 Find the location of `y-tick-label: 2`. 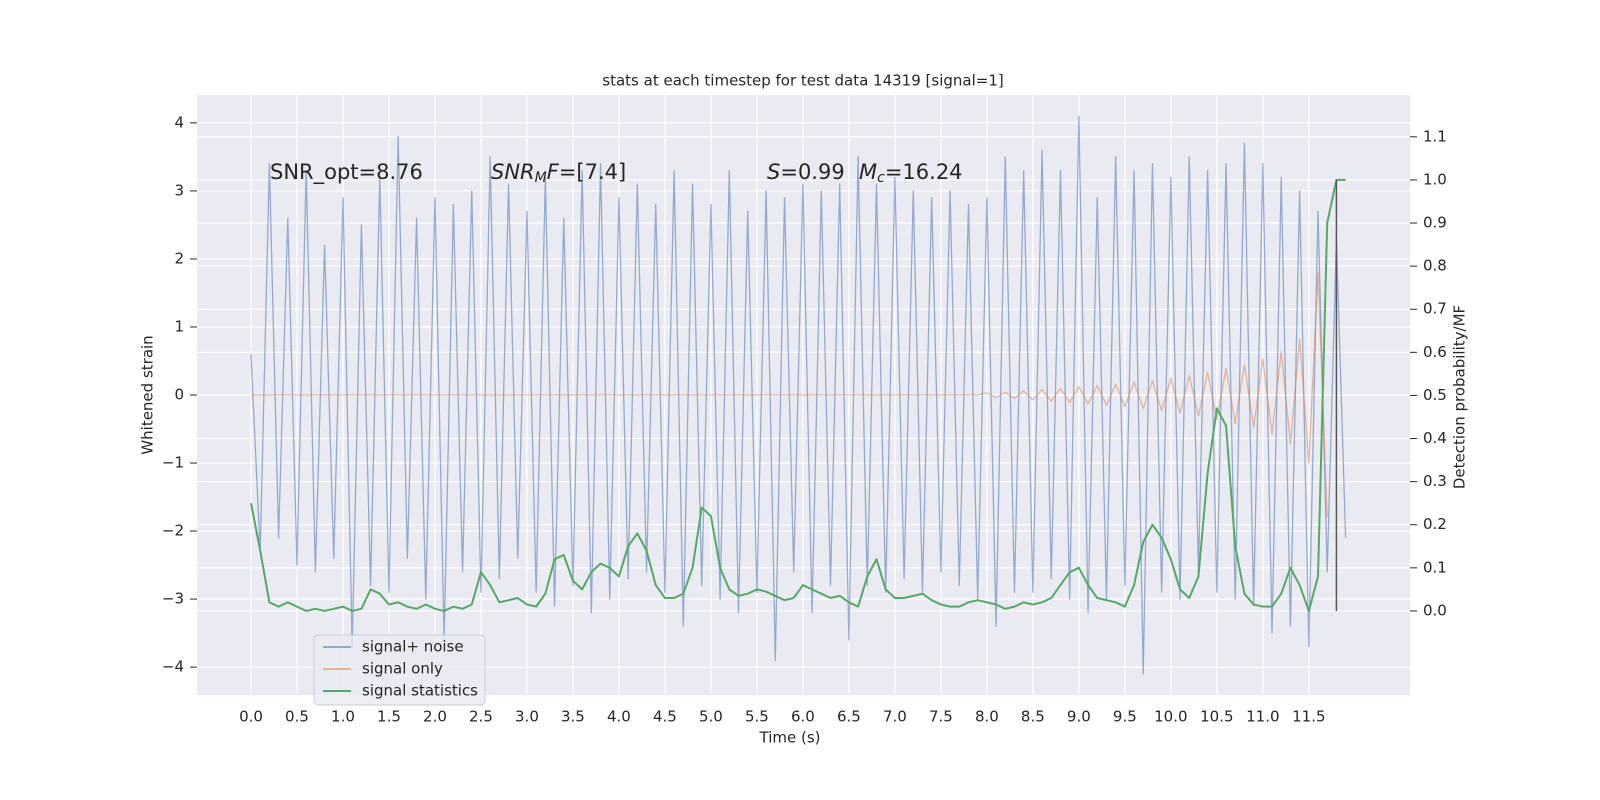

y-tick-label: 2 is located at coordinates (179, 258).